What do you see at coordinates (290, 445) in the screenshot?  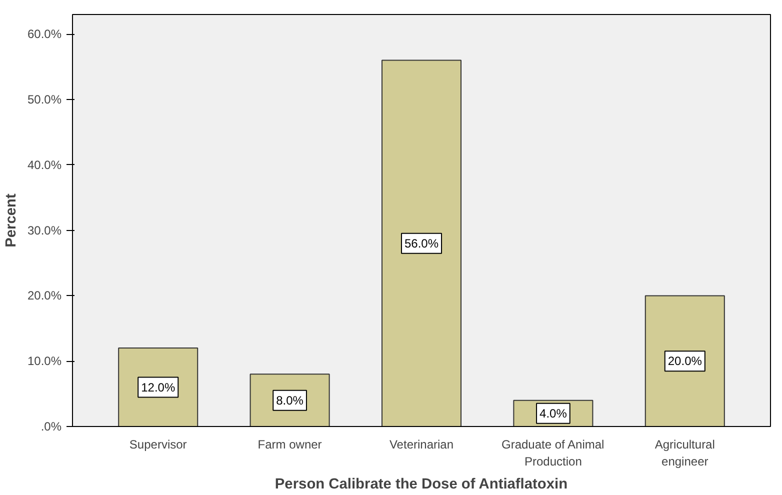 I see `x-tick-label: Farm owner` at bounding box center [290, 445].